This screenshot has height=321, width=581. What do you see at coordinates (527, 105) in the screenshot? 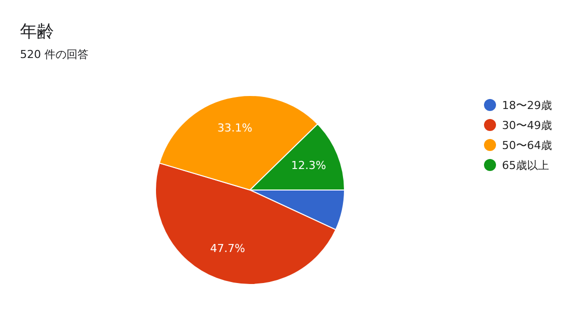
I see `legend-label: 18〜29歳` at bounding box center [527, 105].